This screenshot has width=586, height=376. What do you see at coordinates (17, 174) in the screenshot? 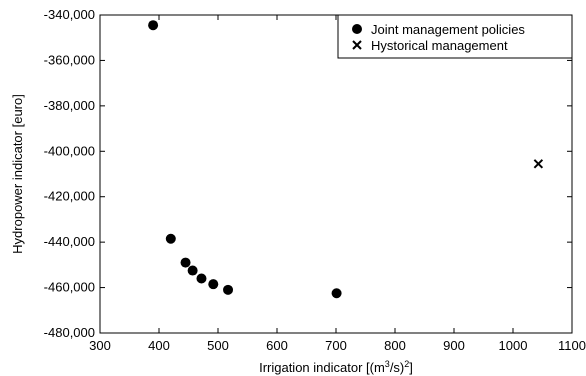
I see `y-axis-label: Hydropower indicator [euro]` at bounding box center [17, 174].